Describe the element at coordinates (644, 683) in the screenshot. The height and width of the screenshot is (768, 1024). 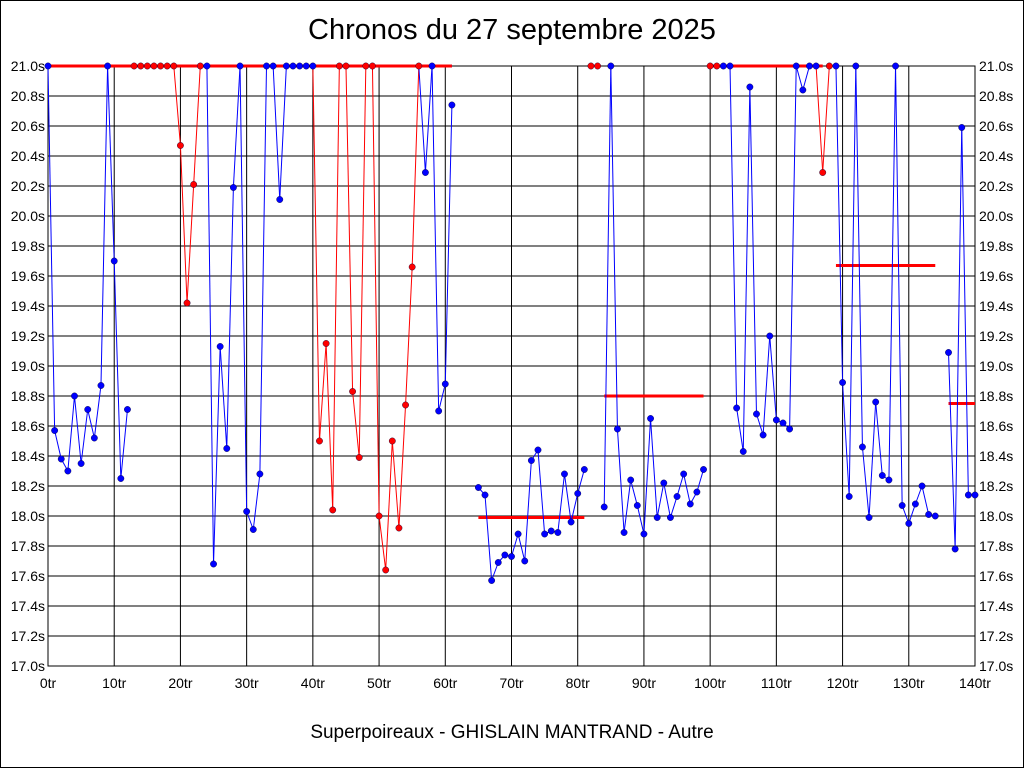
I see `x-tick-label: 90tr` at that location.